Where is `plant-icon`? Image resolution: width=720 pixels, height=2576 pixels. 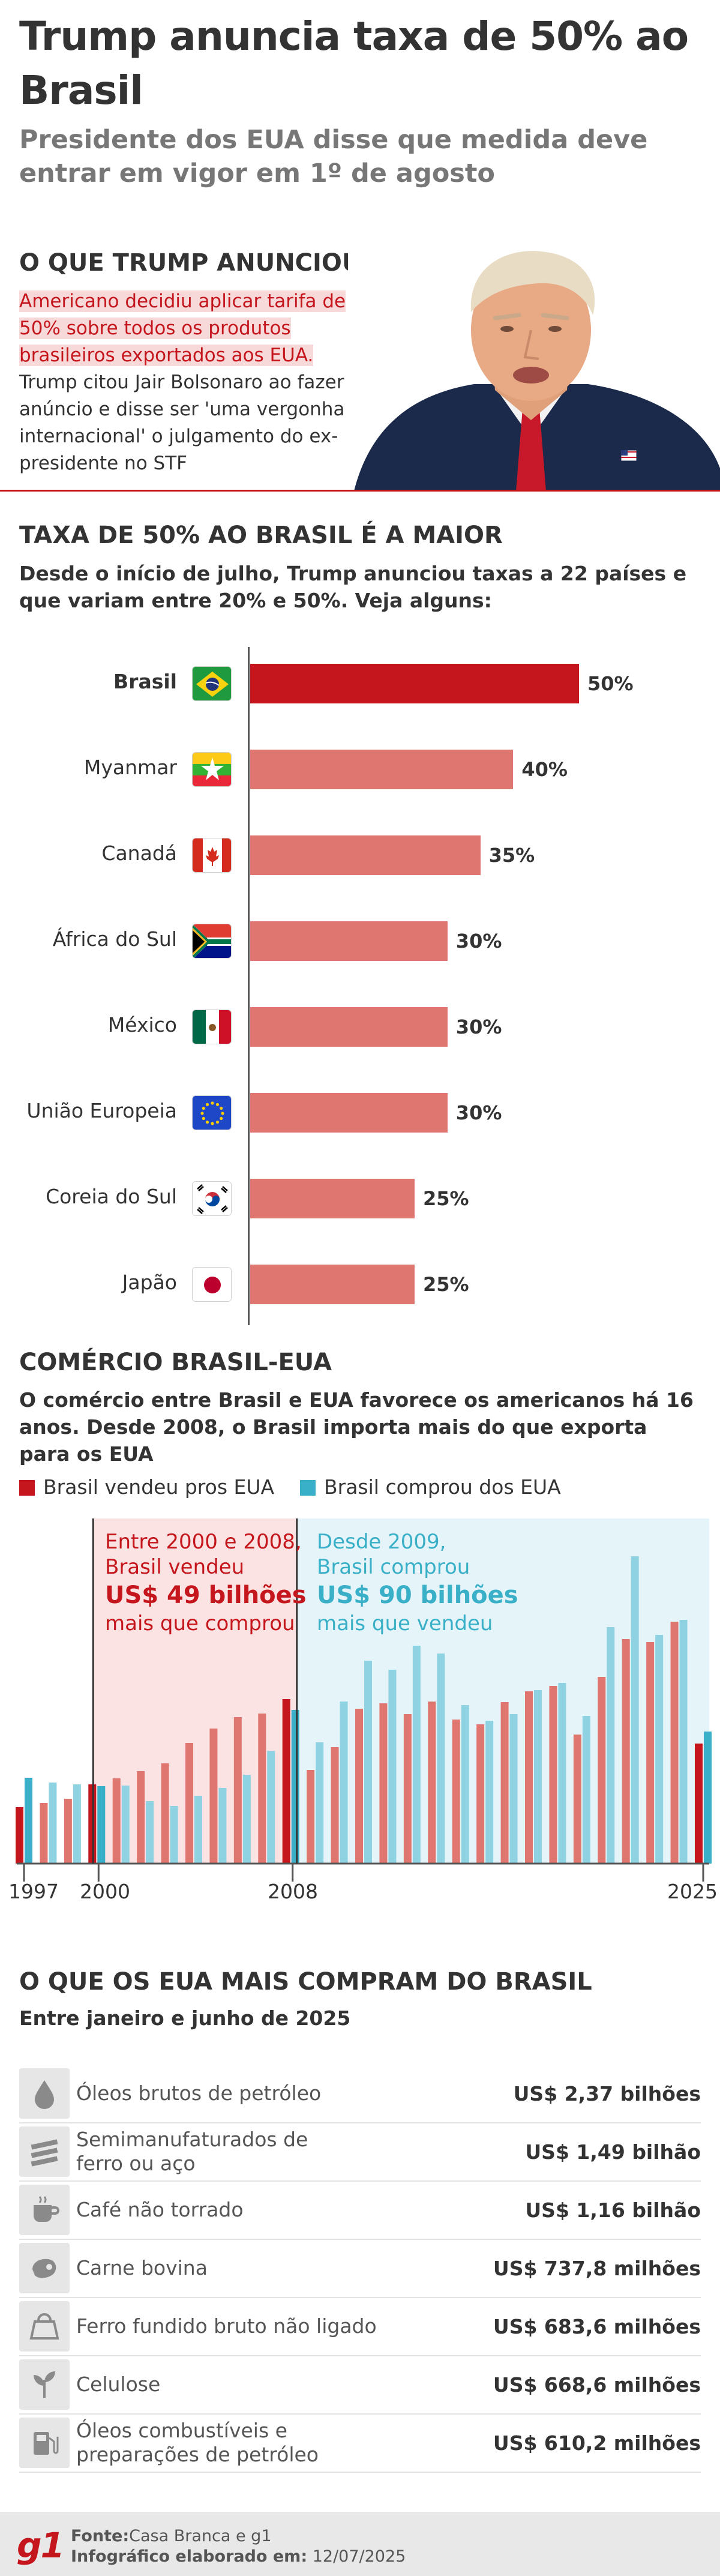 plant-icon is located at coordinates (44, 2384).